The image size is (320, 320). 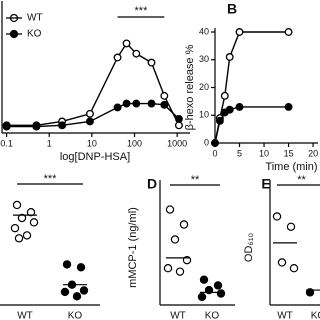 I want to click on y-tick-label: 30, so click(x=204, y=59).